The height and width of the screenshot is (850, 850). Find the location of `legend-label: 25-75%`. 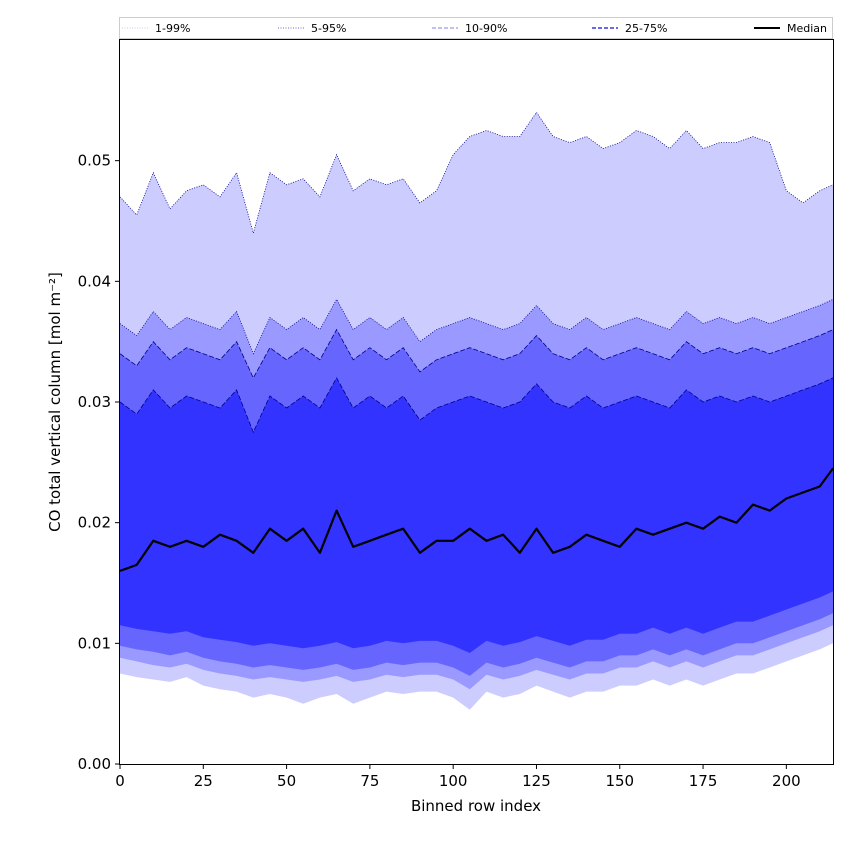

legend-label: 25-75% is located at coordinates (646, 28).